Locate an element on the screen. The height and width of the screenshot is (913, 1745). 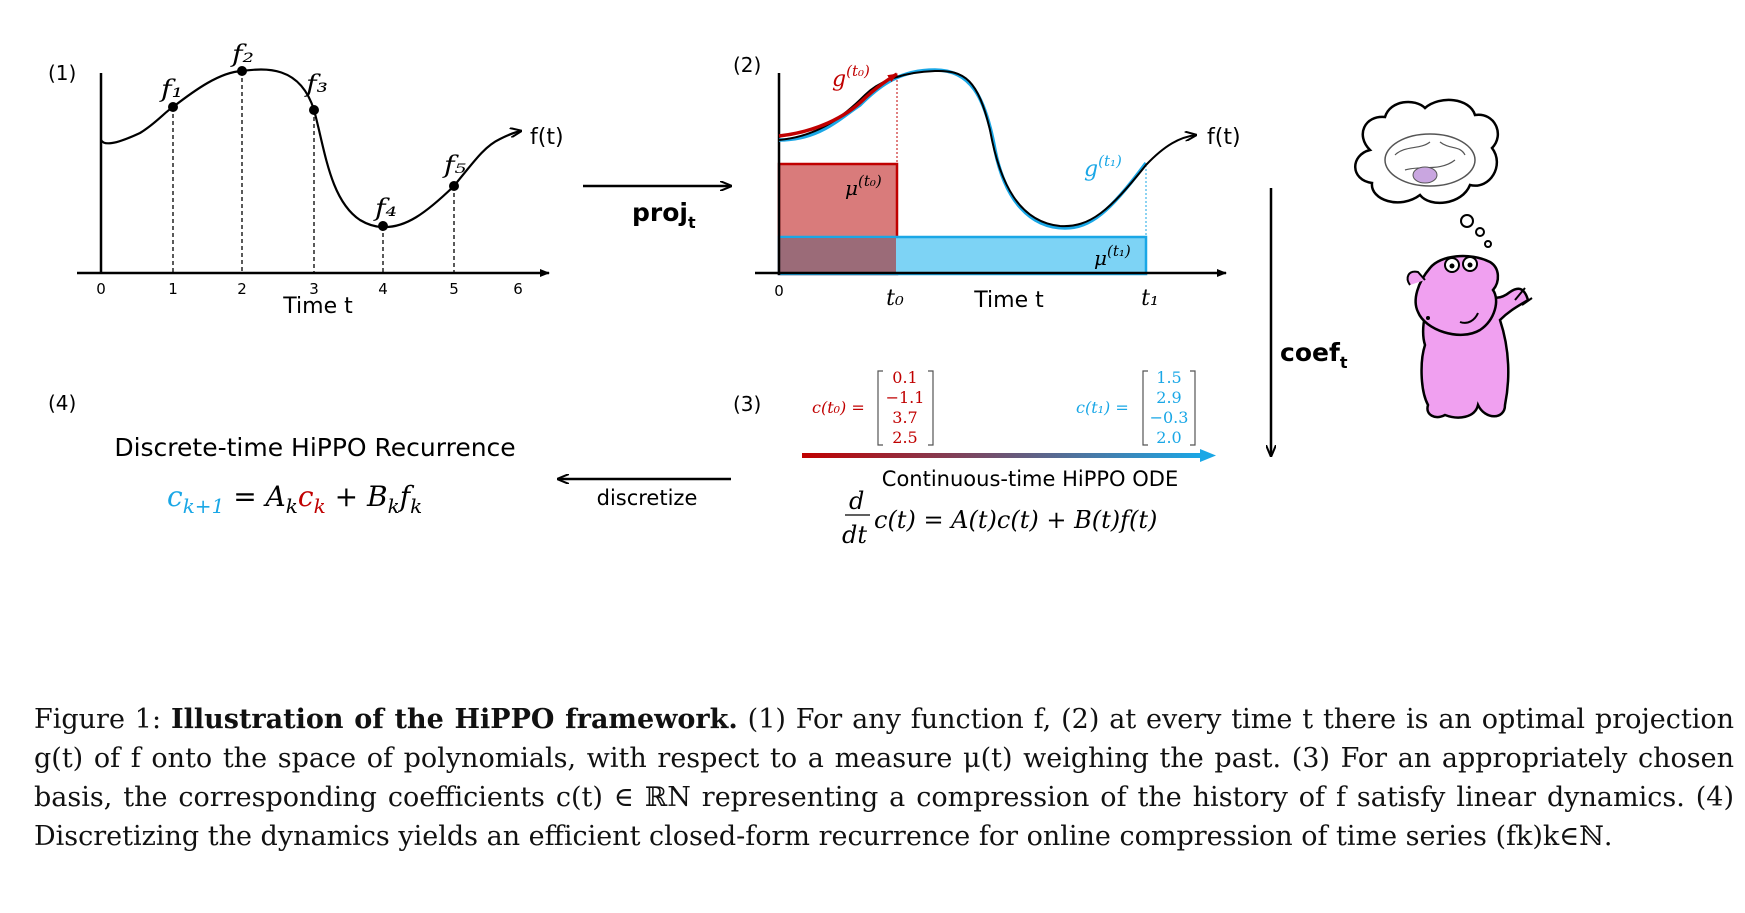
discretize-arrow: discretize is located at coordinates (644, 494).